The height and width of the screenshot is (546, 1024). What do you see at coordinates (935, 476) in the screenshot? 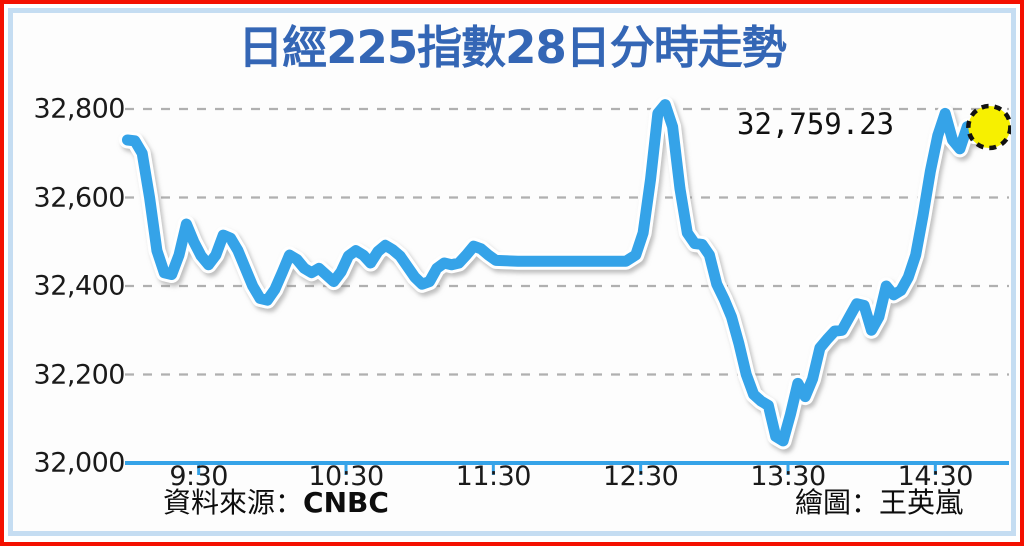
I see `x-axis-tick-label: 14:30` at bounding box center [935, 476].